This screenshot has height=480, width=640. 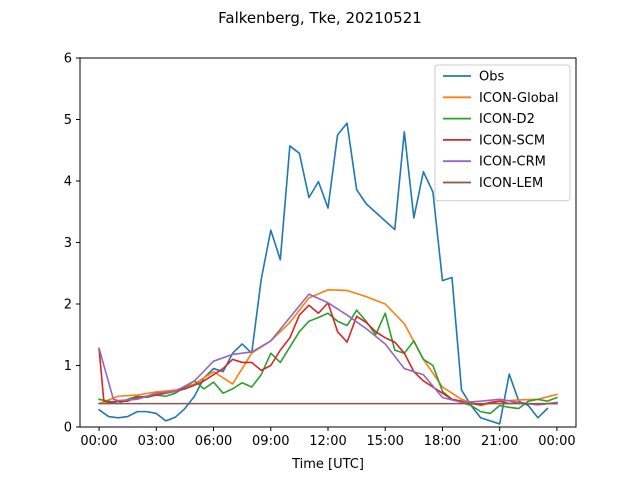 What do you see at coordinates (327, 441) in the screenshot?
I see `x-tick-label-4: 12:00` at bounding box center [327, 441].